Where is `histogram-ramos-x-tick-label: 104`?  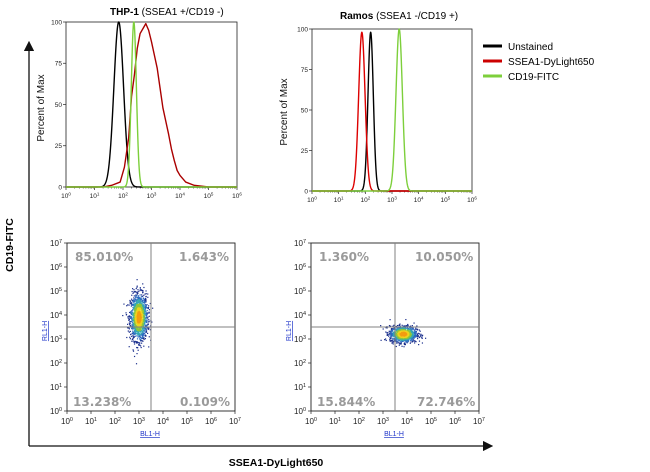 histogram-ramos-x-tick-label: 104 is located at coordinates (419, 200).